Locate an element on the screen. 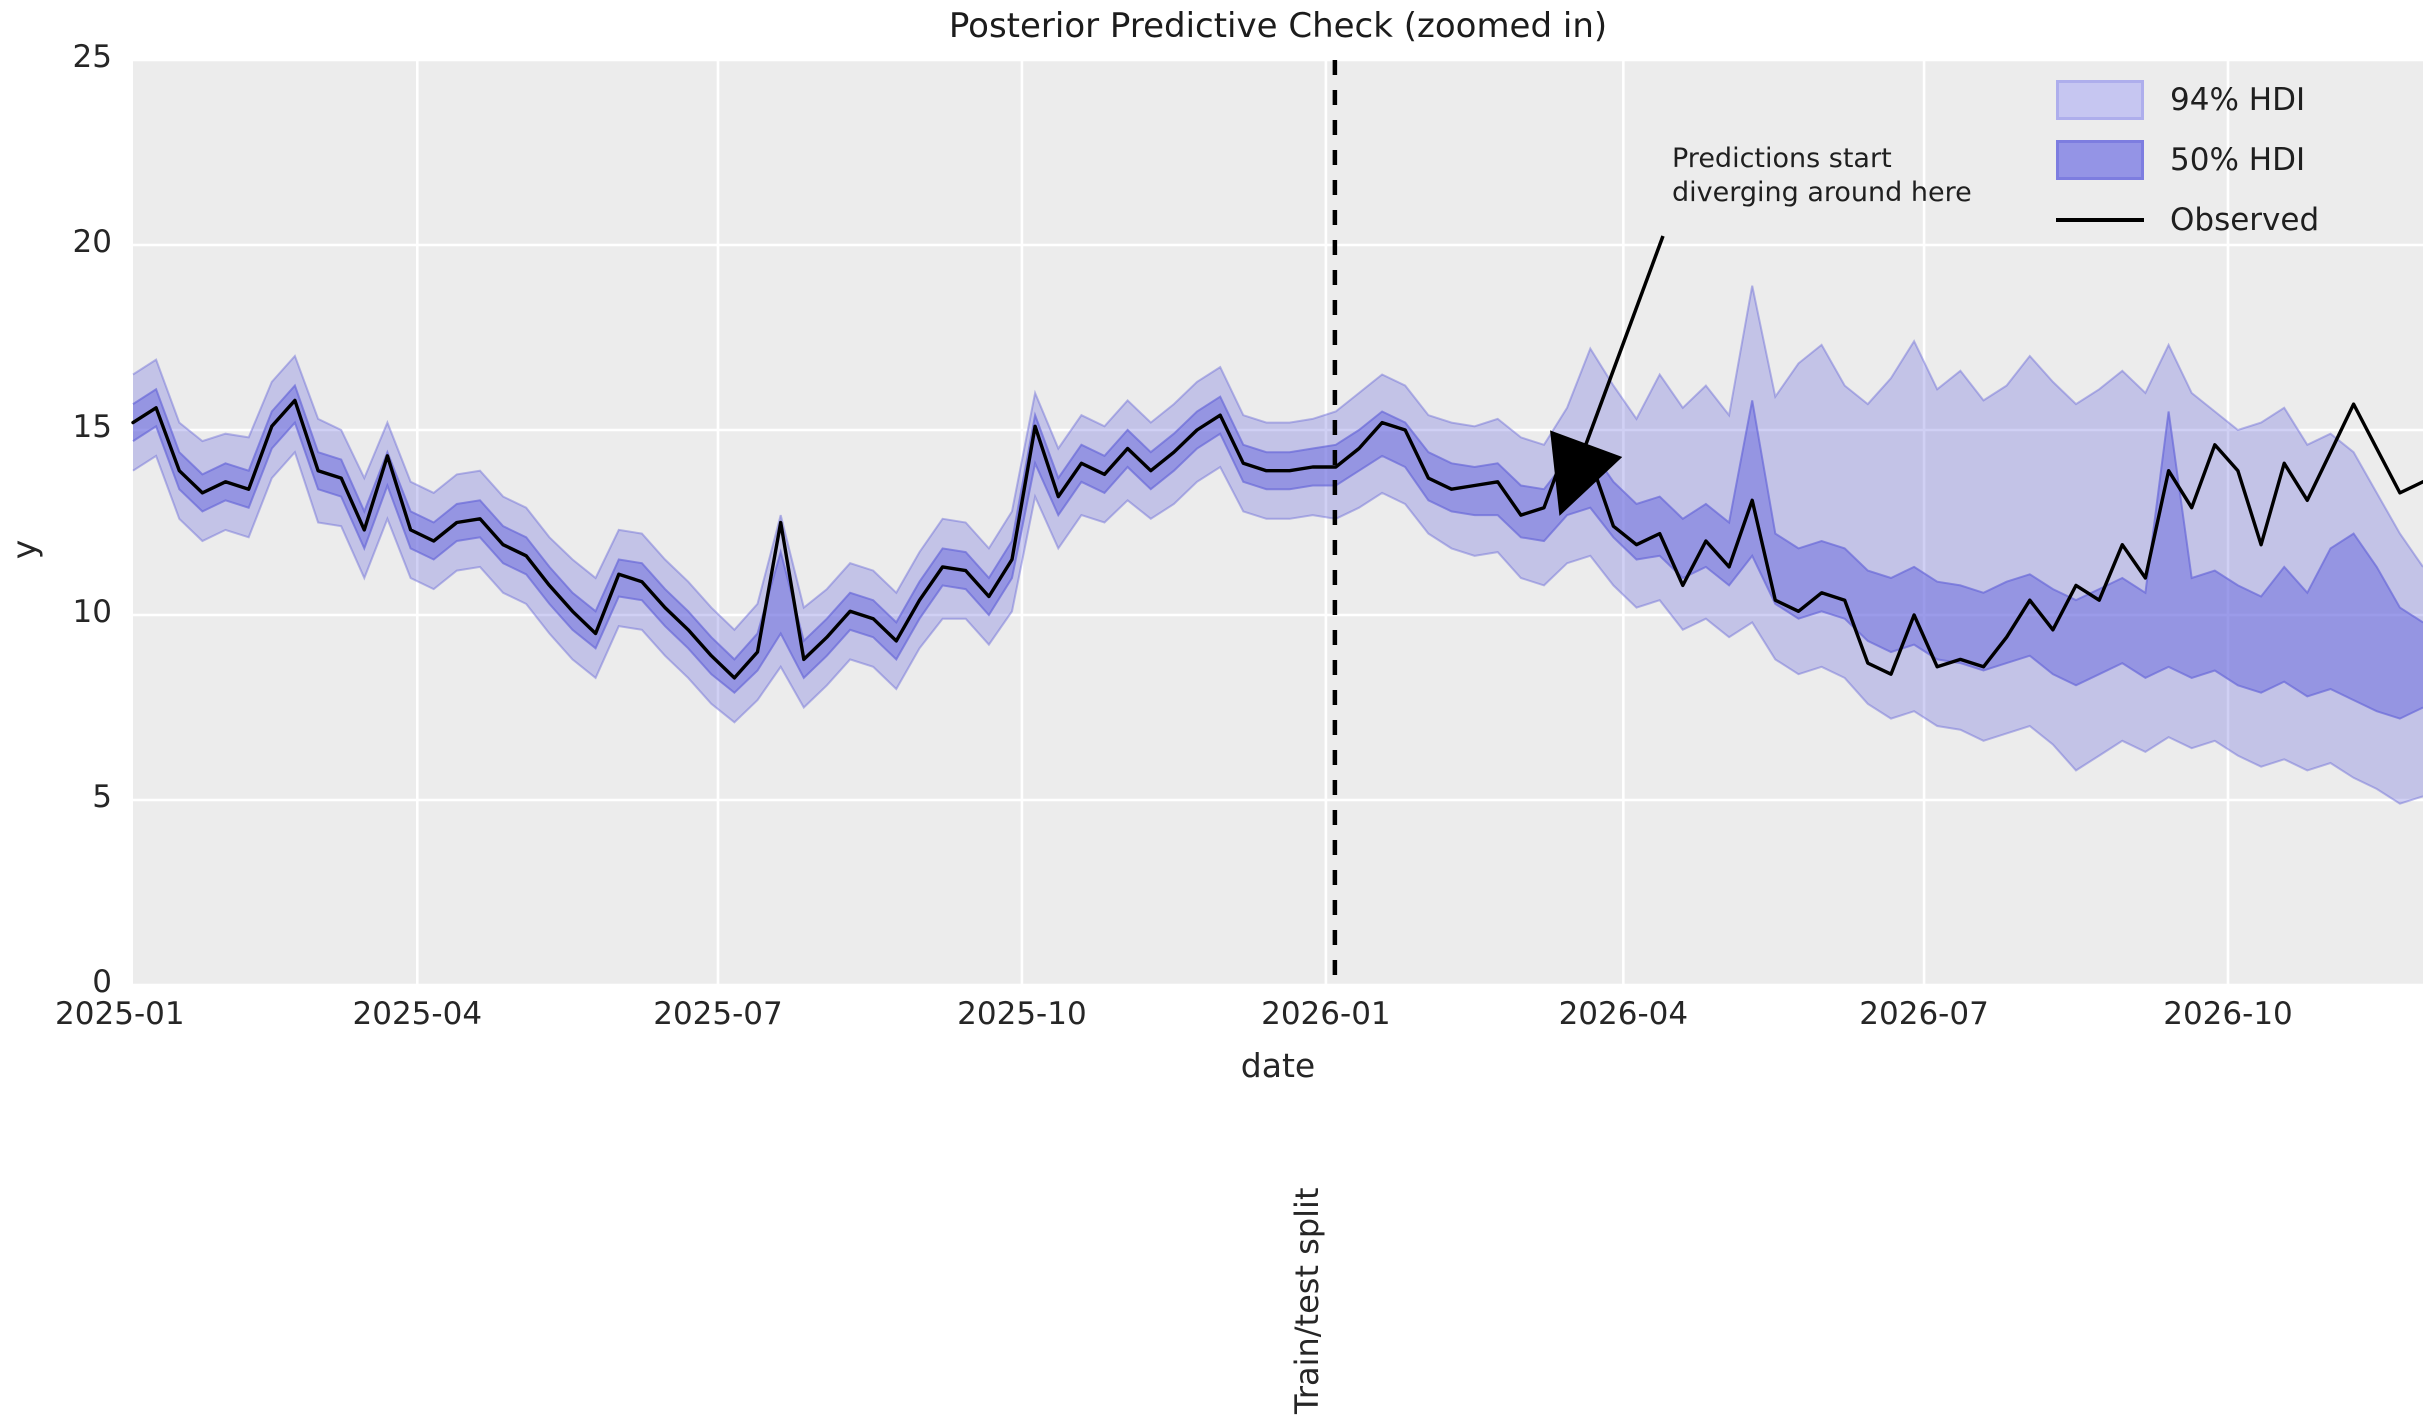  x-axis-label: date is located at coordinates (1278, 1065).